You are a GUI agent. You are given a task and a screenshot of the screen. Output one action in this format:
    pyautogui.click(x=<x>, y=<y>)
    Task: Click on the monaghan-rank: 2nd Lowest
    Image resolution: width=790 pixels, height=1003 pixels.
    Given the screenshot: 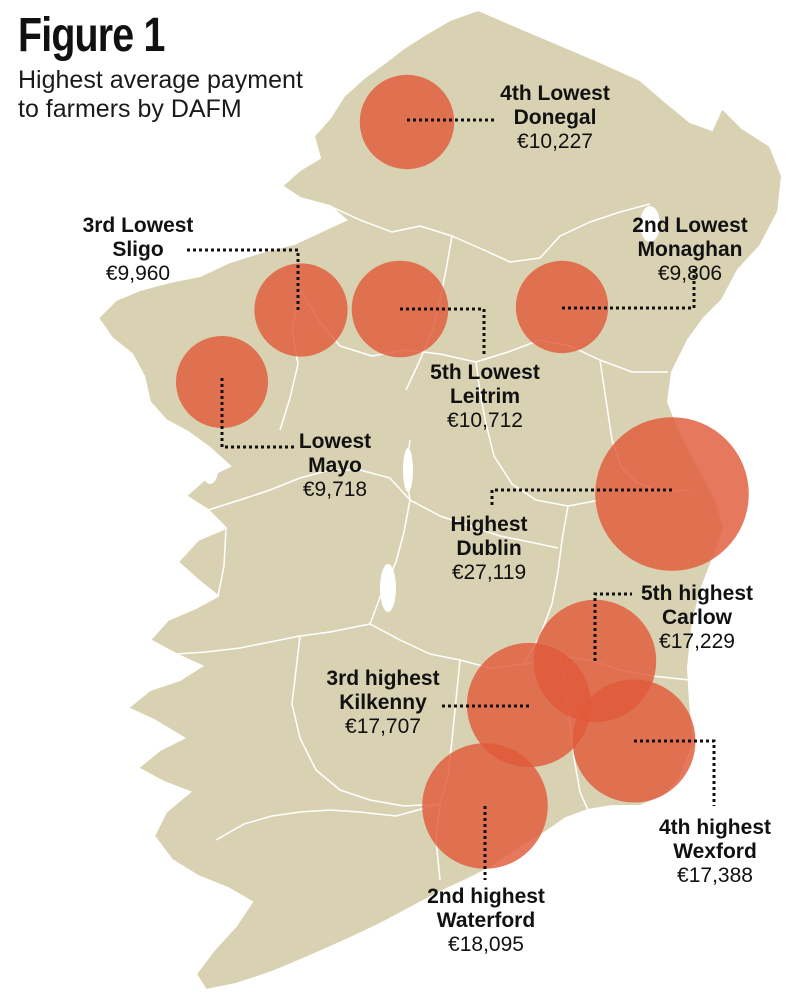 What is the action you would take?
    pyautogui.click(x=690, y=225)
    